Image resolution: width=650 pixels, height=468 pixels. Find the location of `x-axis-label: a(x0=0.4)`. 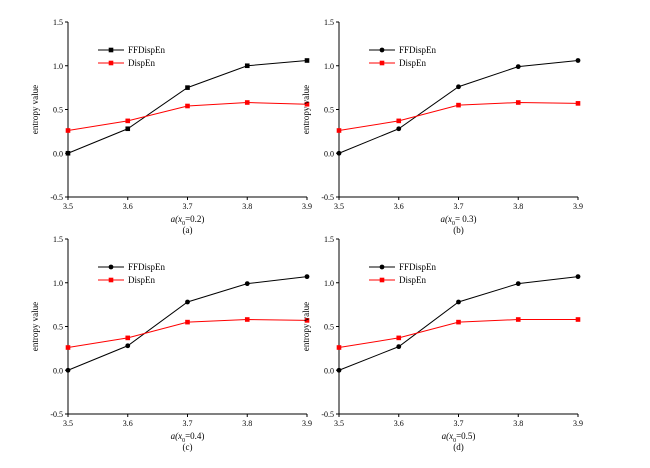

x-axis-label: a(x0=0.4) is located at coordinates (188, 437).